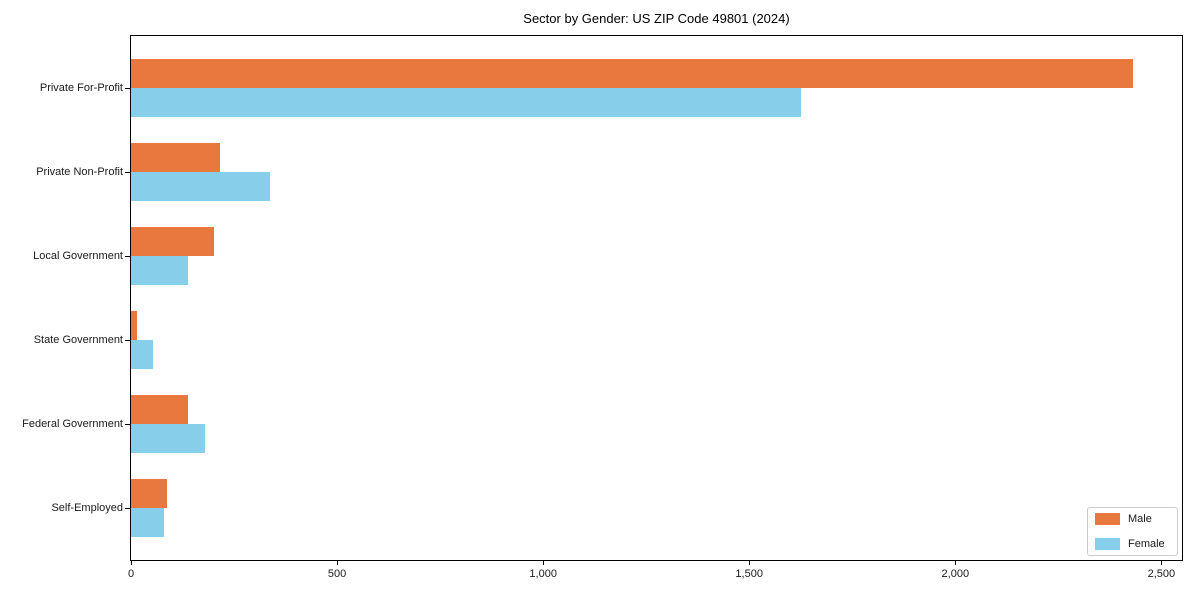  I want to click on bar-male-local-government, so click(172, 241).